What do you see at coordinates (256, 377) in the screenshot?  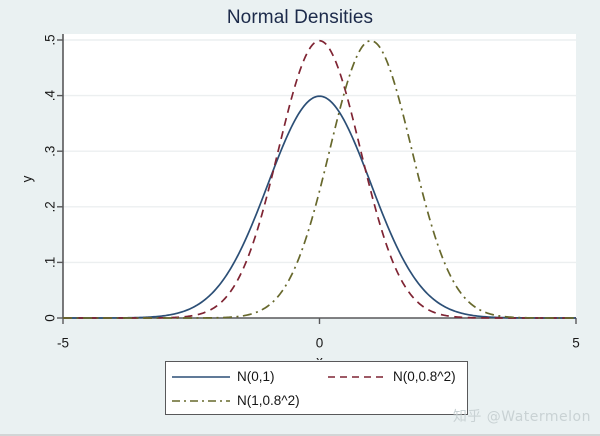 I see `legend-label-0: N(0,1)` at bounding box center [256, 377].